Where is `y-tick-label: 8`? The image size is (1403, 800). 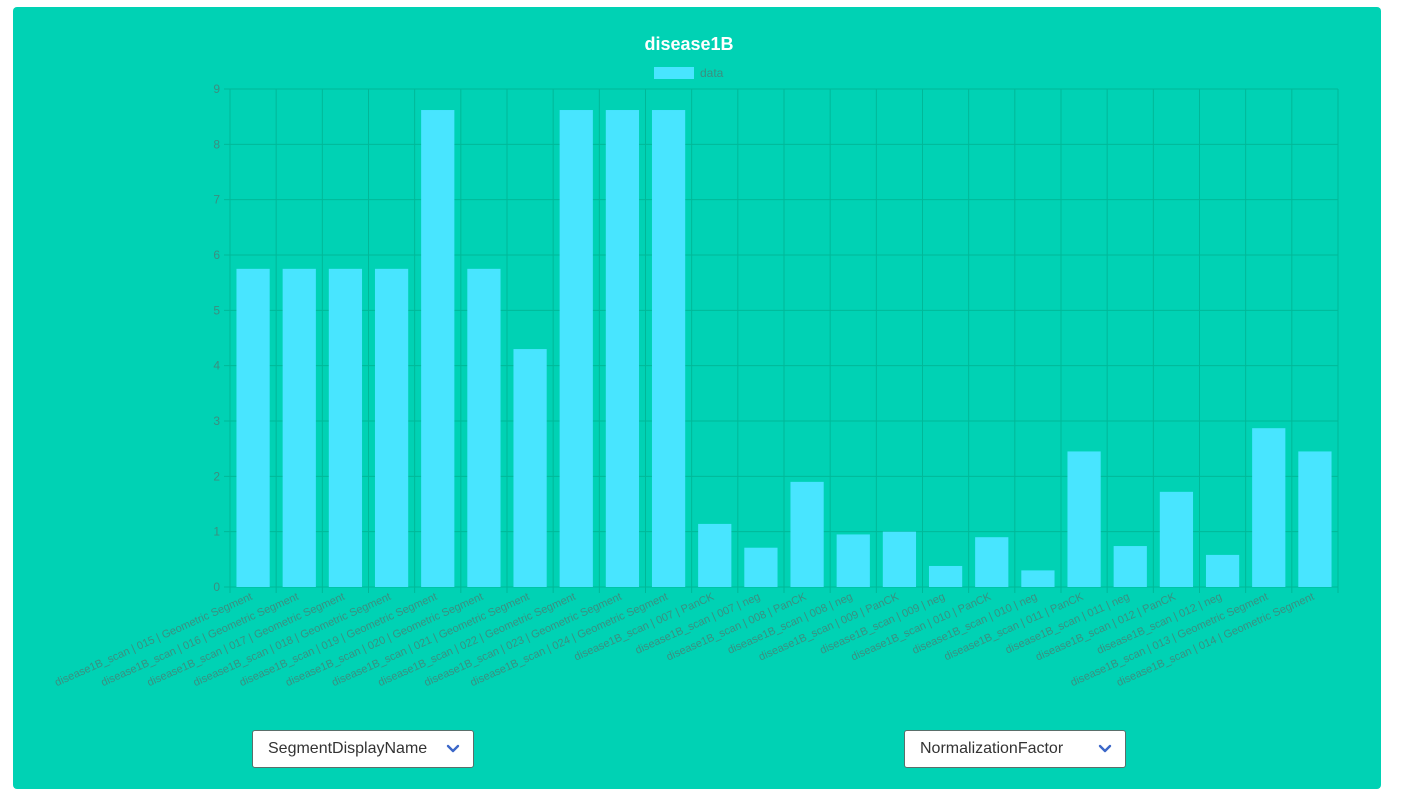 y-tick-label: 8 is located at coordinates (216, 144).